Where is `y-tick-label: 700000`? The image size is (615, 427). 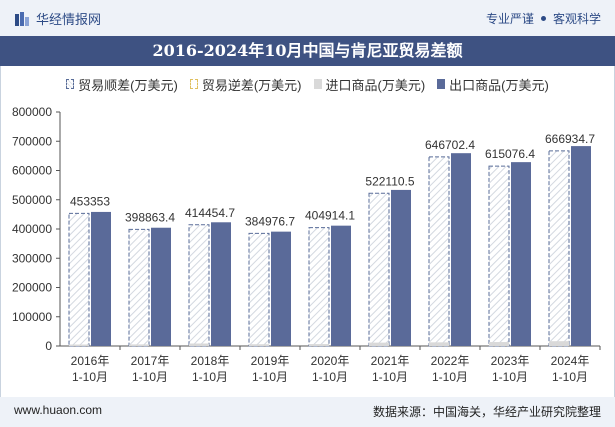 y-tick-label: 700000 is located at coordinates (32, 141).